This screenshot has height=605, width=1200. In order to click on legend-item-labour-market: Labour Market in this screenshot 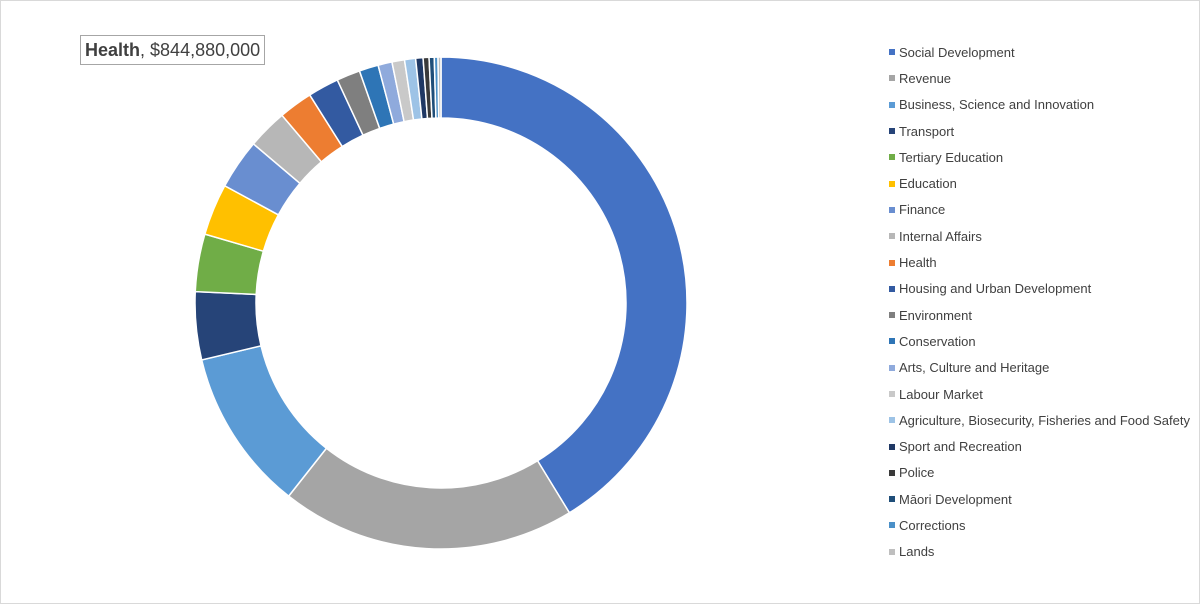, I will do `click(1041, 394)`.